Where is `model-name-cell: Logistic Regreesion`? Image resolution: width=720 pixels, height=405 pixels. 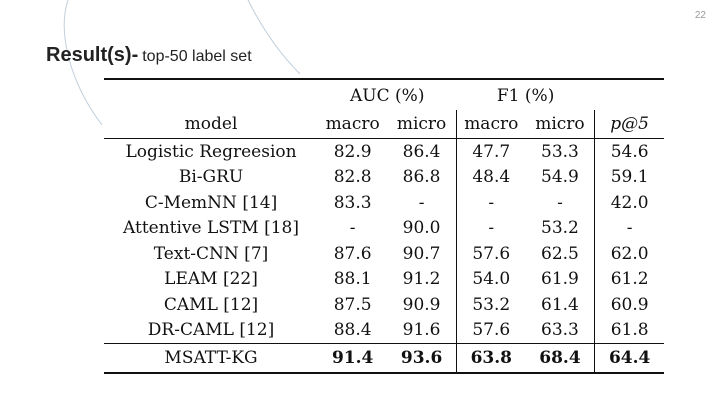
model-name-cell: Logistic Regreesion is located at coordinates (211, 151).